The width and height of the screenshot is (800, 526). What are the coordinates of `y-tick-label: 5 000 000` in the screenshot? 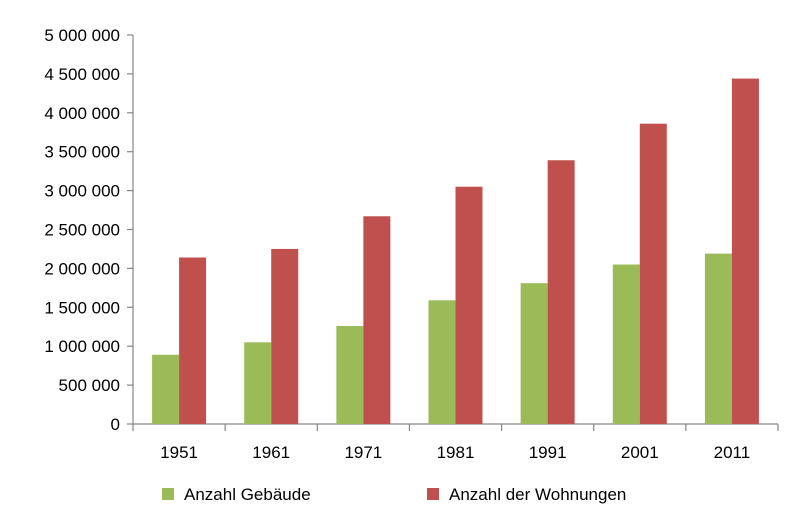 It's located at (82, 35).